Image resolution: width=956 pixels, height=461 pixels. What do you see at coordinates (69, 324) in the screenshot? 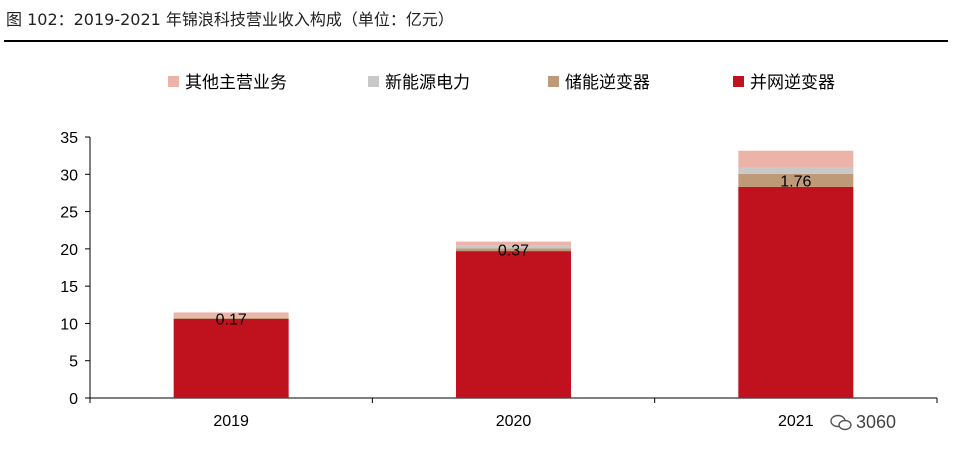
I see `y-tick-label: 10` at bounding box center [69, 324].